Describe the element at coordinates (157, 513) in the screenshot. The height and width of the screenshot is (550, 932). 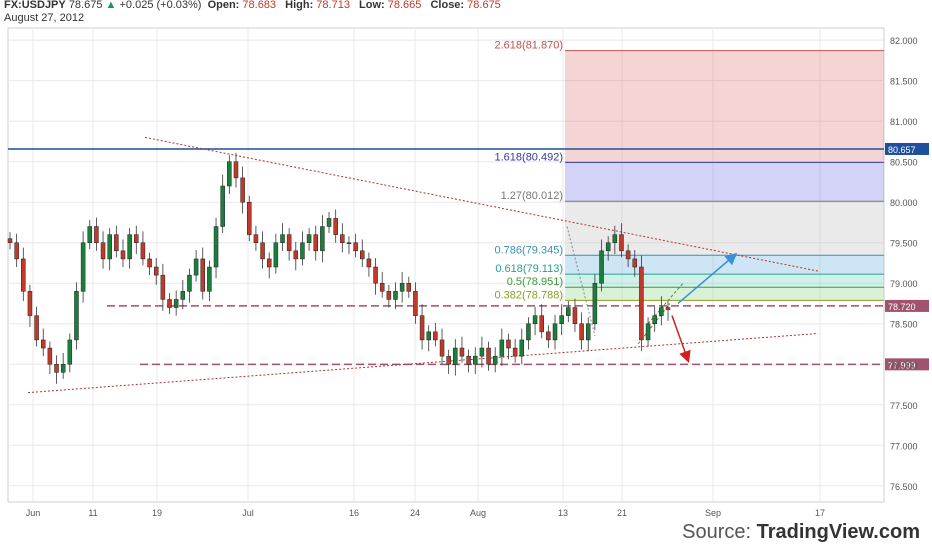
I see `x-tick-label: 19` at that location.